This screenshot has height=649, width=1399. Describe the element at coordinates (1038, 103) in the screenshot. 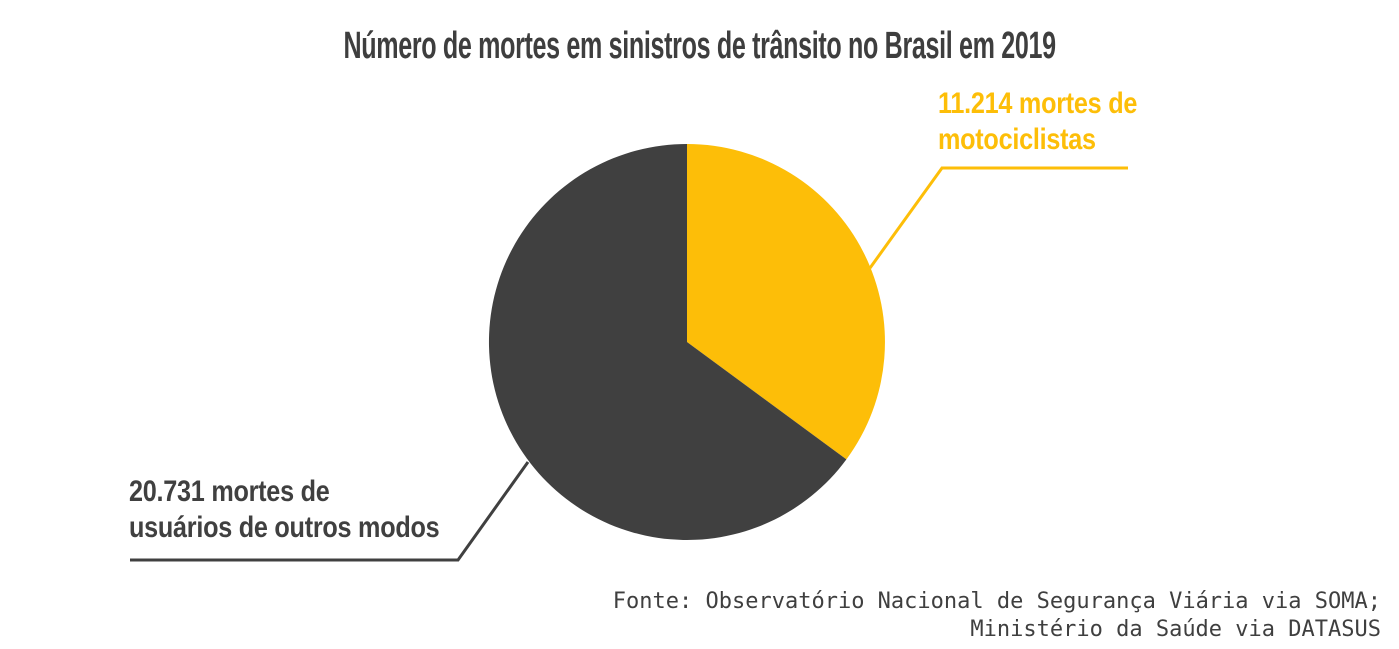

I see `callout-motorcyclists-line1: 11.214 mortes de` at that location.